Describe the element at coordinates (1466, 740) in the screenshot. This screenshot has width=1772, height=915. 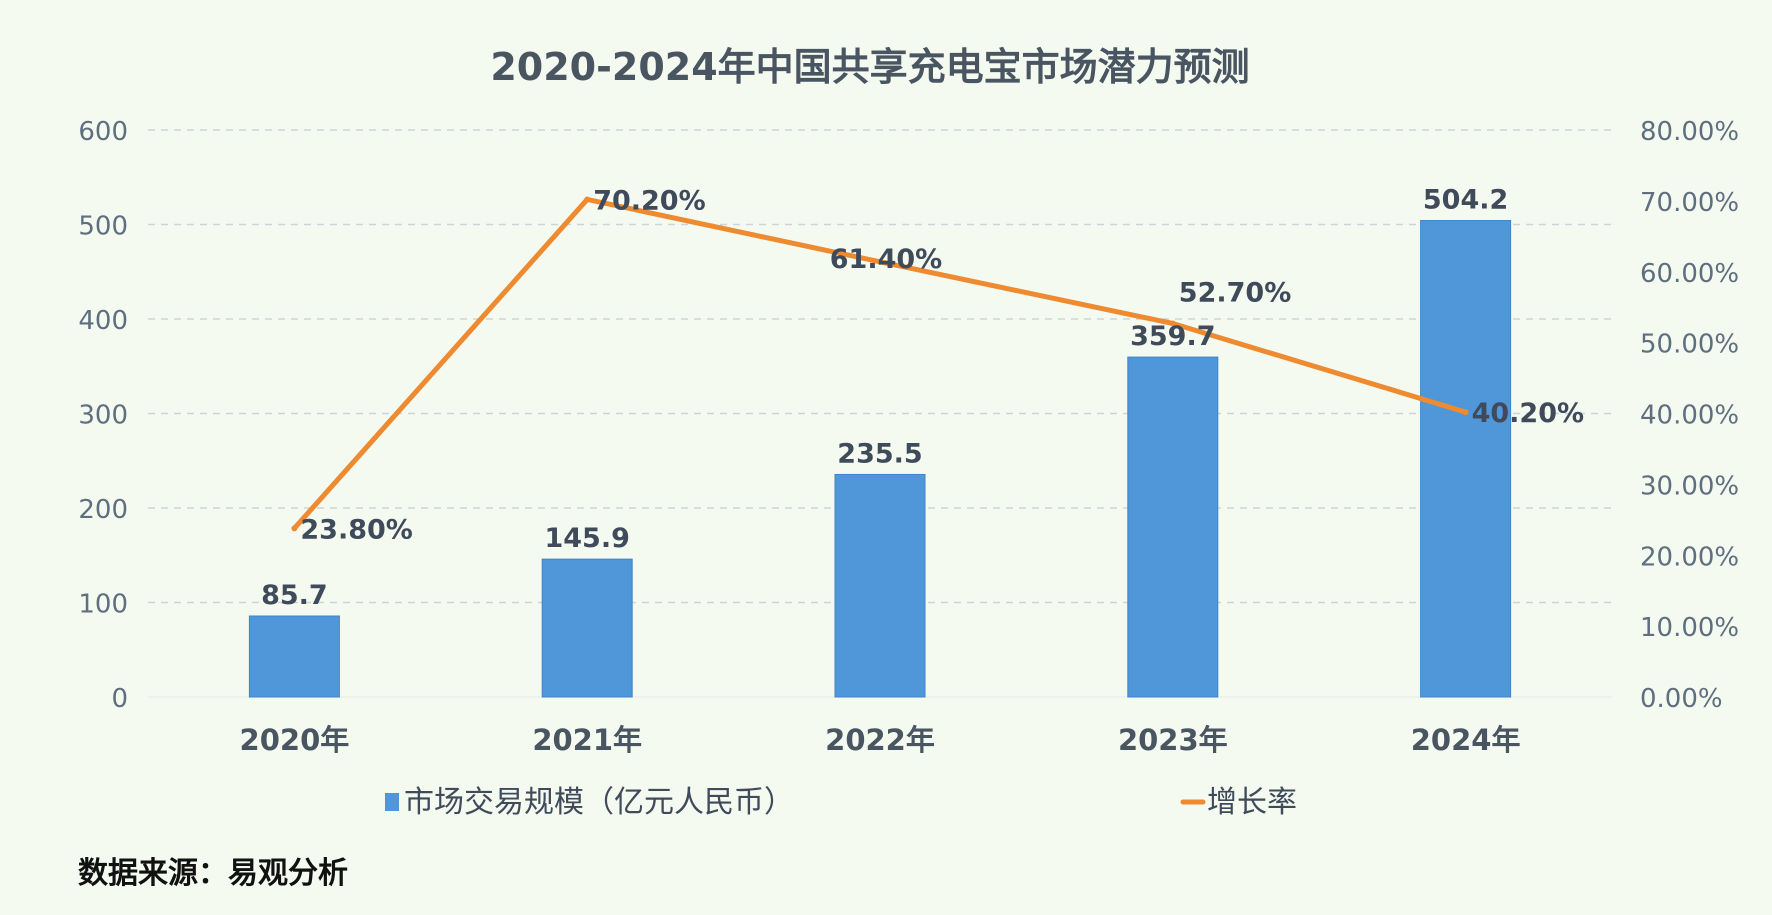
I see `x-tick-label: 2024年` at that location.